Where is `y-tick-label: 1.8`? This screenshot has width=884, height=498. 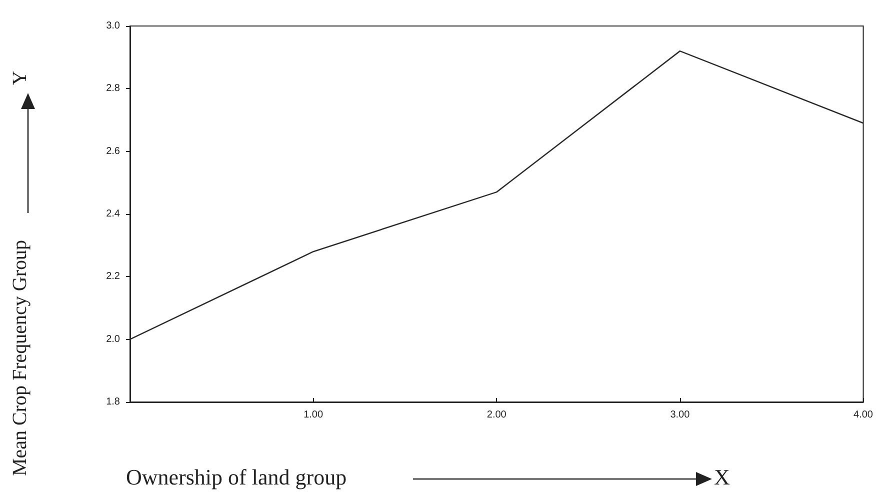
y-tick-label: 1.8 is located at coordinates (113, 402).